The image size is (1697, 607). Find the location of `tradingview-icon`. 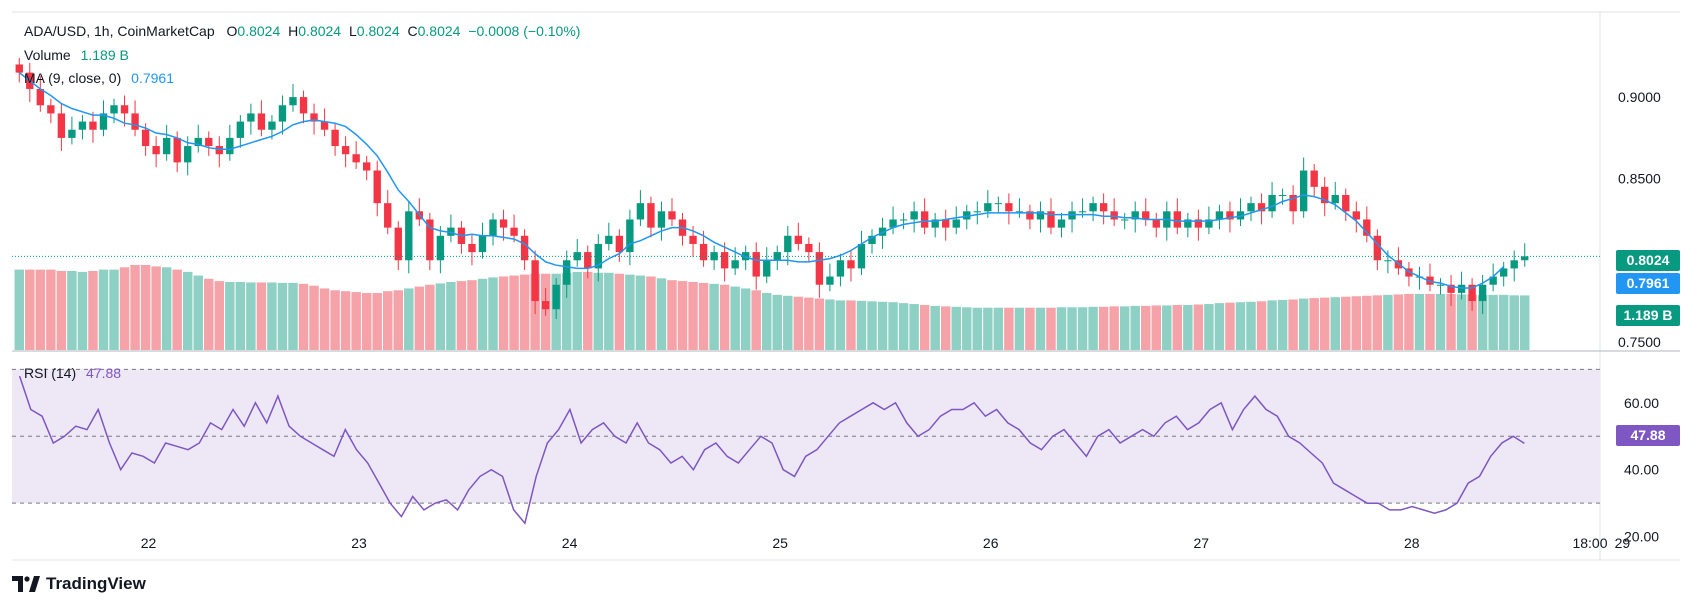

tradingview-icon is located at coordinates (26, 584).